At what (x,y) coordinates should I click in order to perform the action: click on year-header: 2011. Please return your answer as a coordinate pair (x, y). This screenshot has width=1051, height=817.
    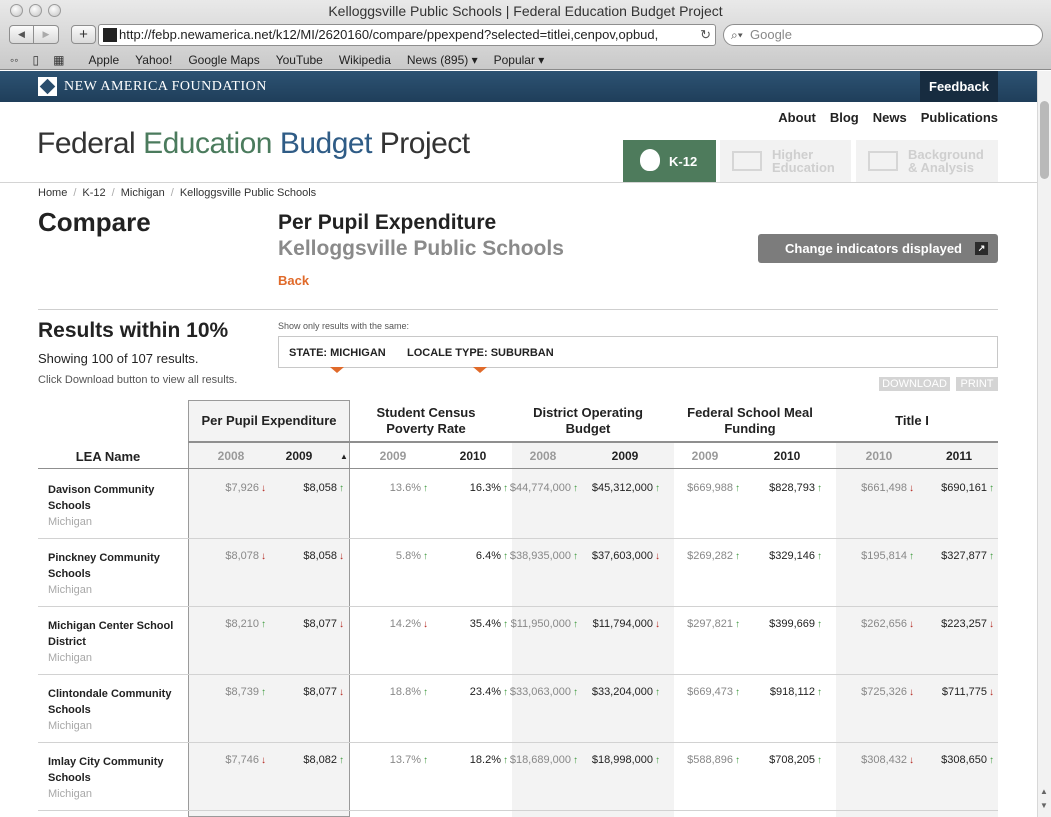
    Looking at the image, I should click on (959, 456).